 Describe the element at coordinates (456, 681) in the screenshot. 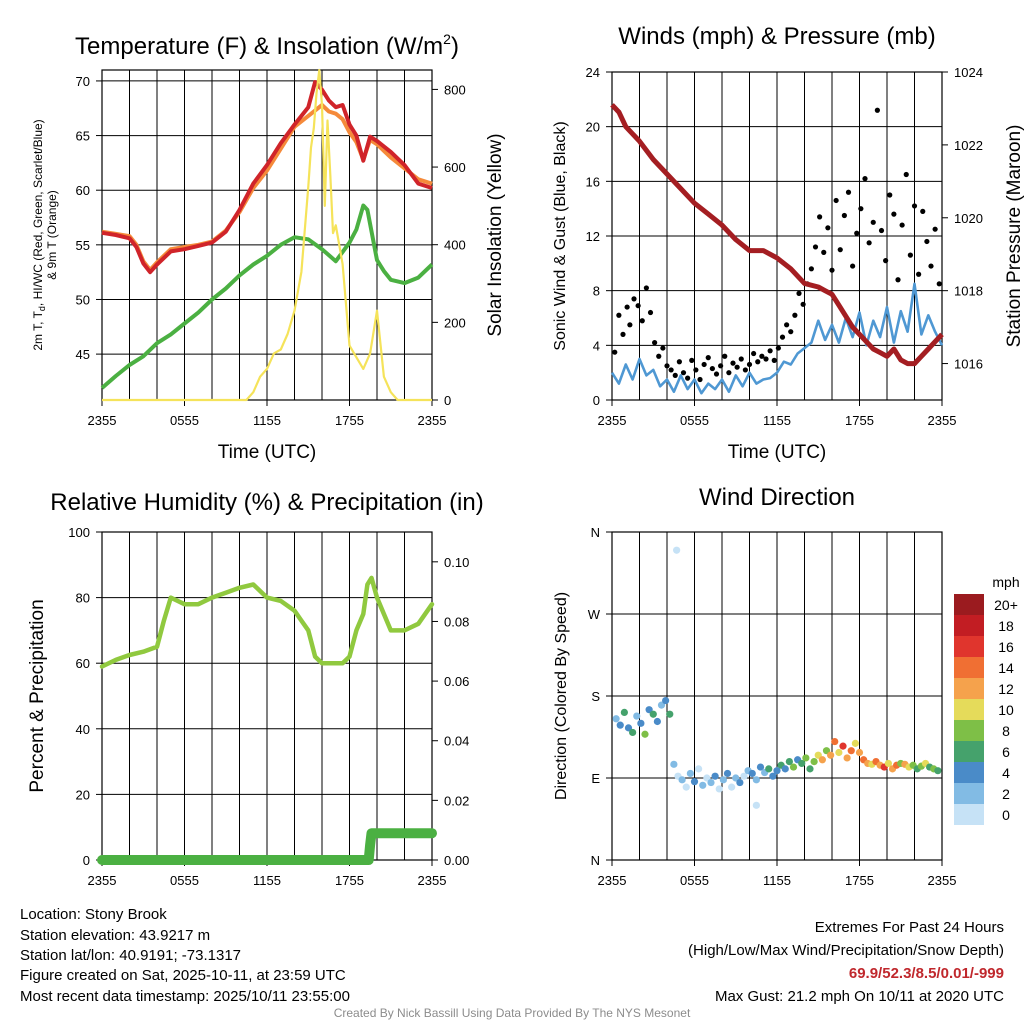

I see `humidity-ytick-right-label: 0.06` at that location.